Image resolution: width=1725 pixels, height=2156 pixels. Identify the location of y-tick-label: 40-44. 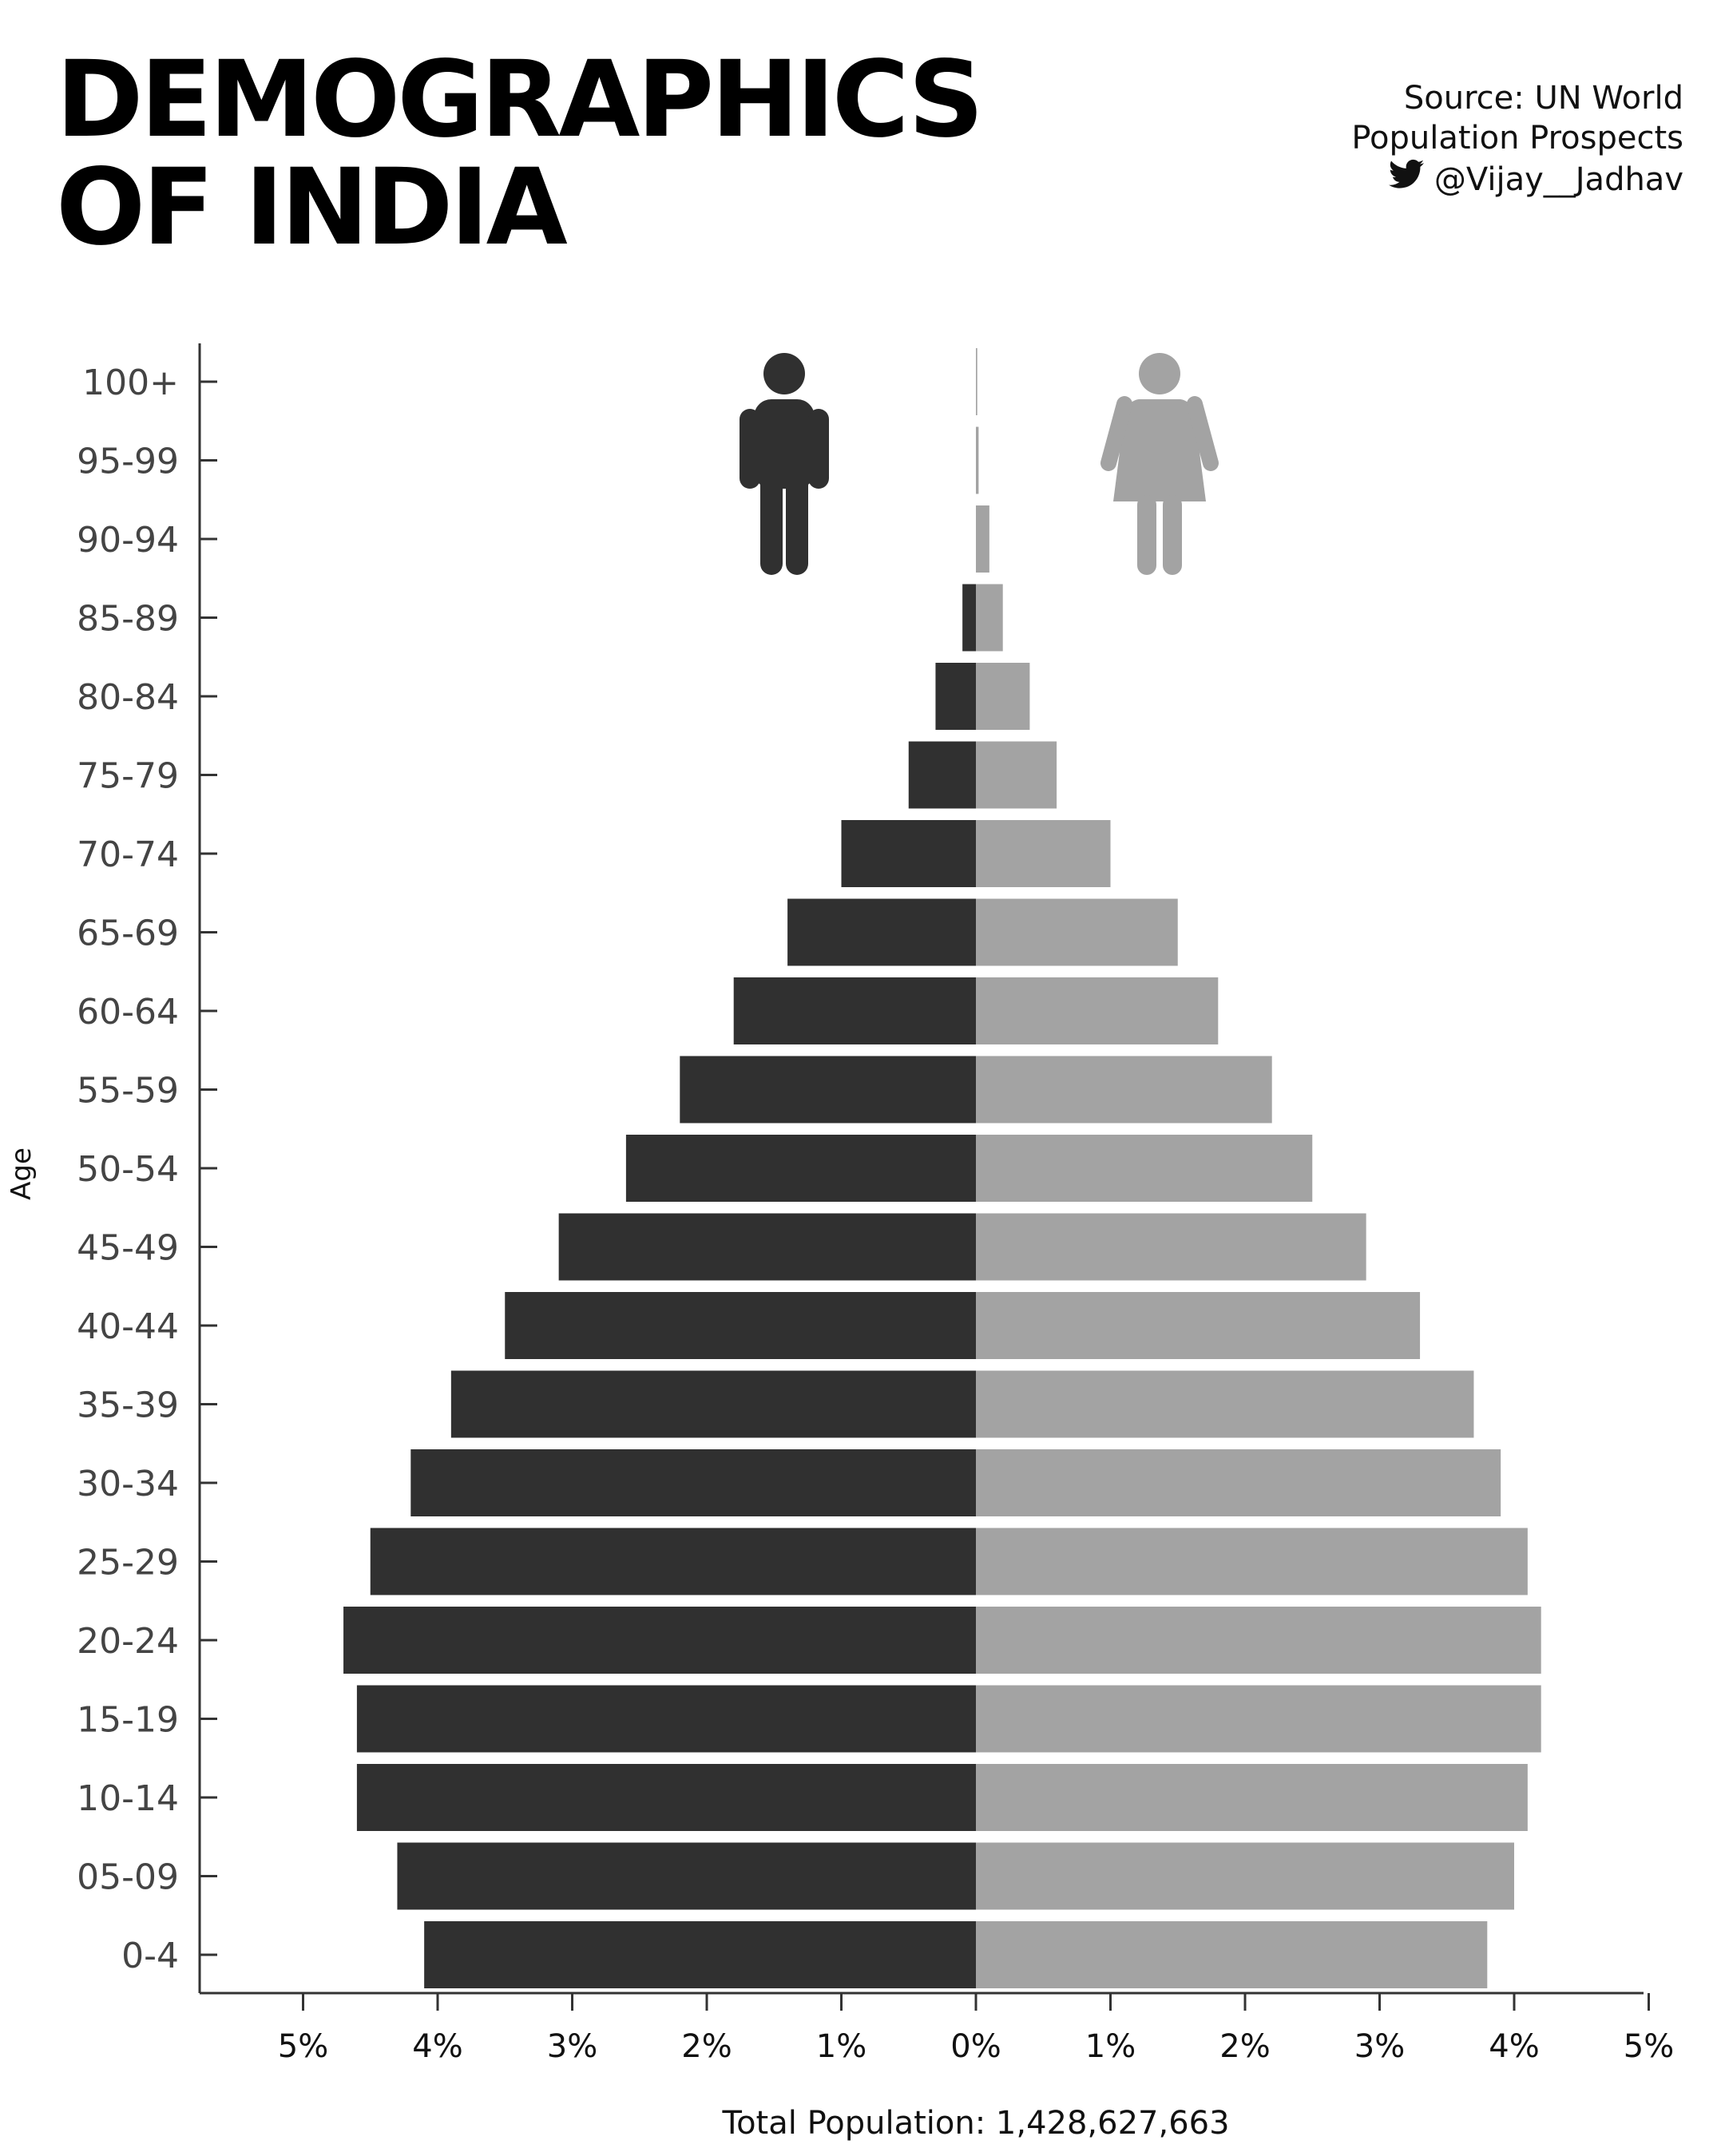
(128, 1326).